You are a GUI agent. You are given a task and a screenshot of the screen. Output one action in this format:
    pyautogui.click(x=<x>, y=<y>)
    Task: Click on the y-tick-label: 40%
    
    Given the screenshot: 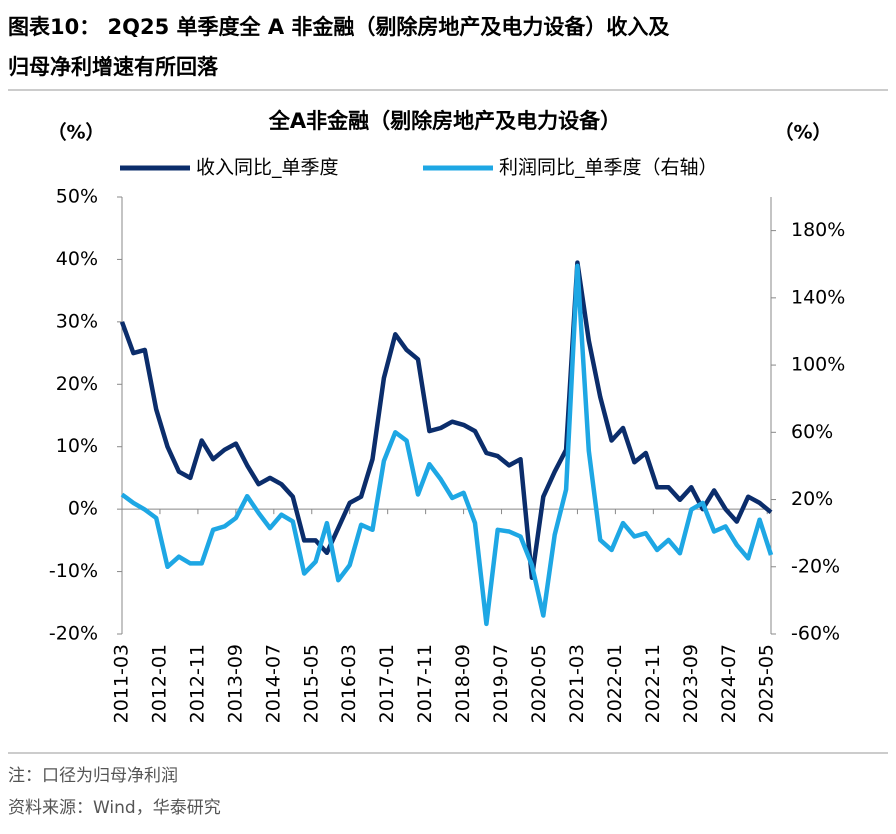 What is the action you would take?
    pyautogui.click(x=77, y=259)
    